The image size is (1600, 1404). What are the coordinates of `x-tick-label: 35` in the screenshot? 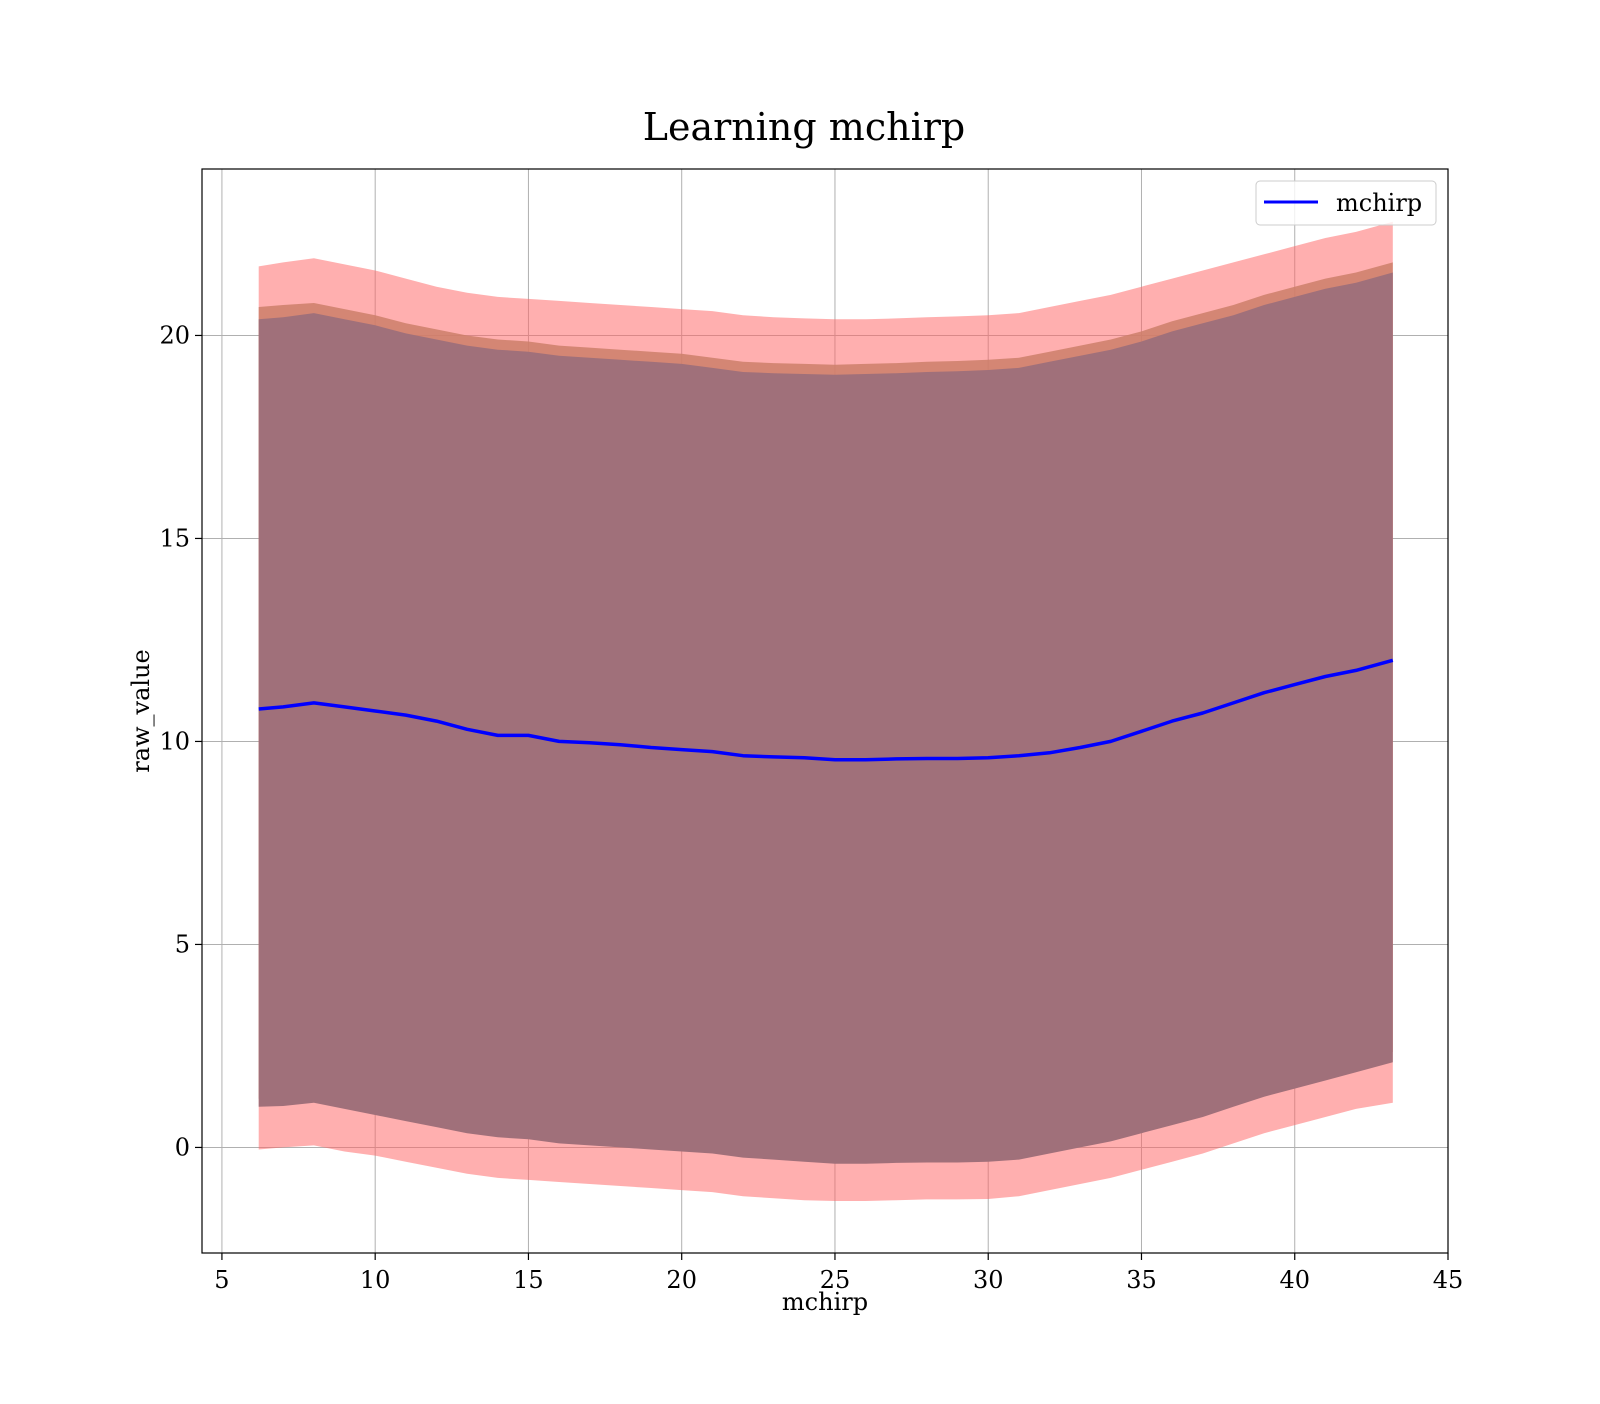 It's located at (1141, 1280).